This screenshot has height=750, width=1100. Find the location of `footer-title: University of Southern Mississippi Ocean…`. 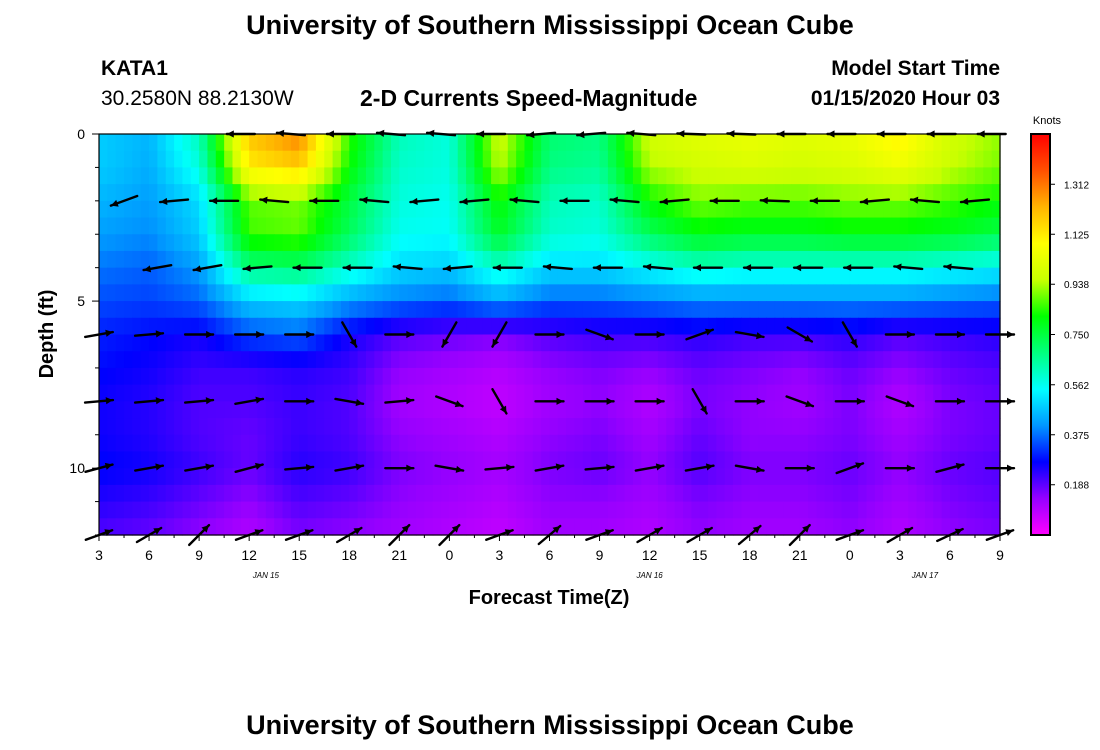

footer-title: University of Southern Mississippi Ocean… is located at coordinates (550, 725).